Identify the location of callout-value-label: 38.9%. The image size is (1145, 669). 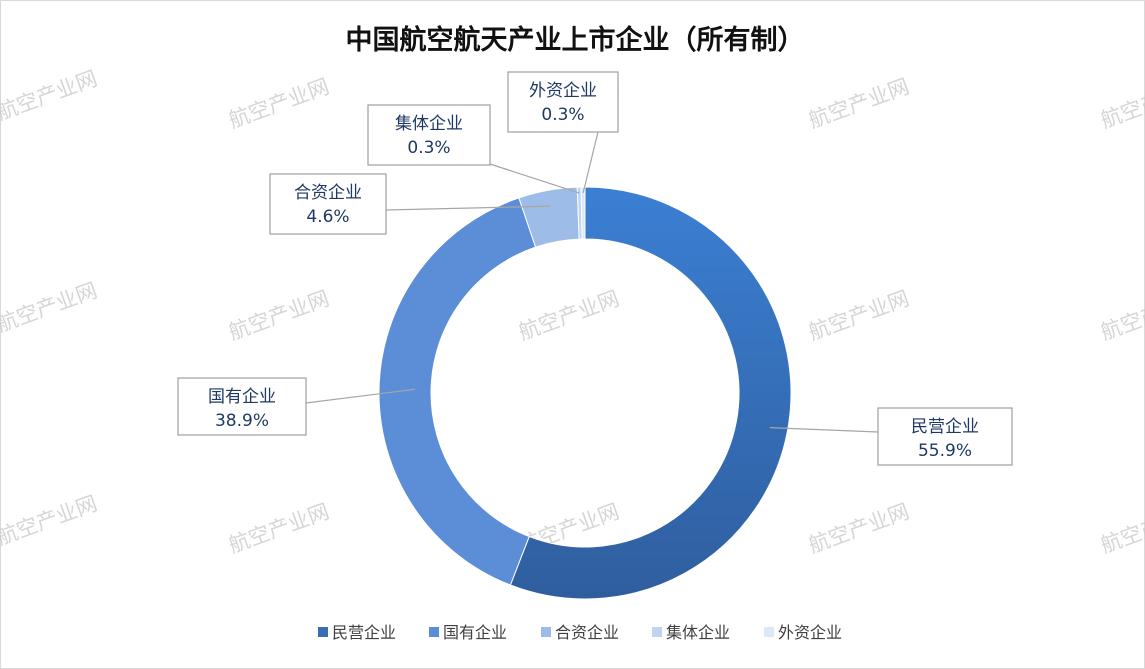
(242, 421).